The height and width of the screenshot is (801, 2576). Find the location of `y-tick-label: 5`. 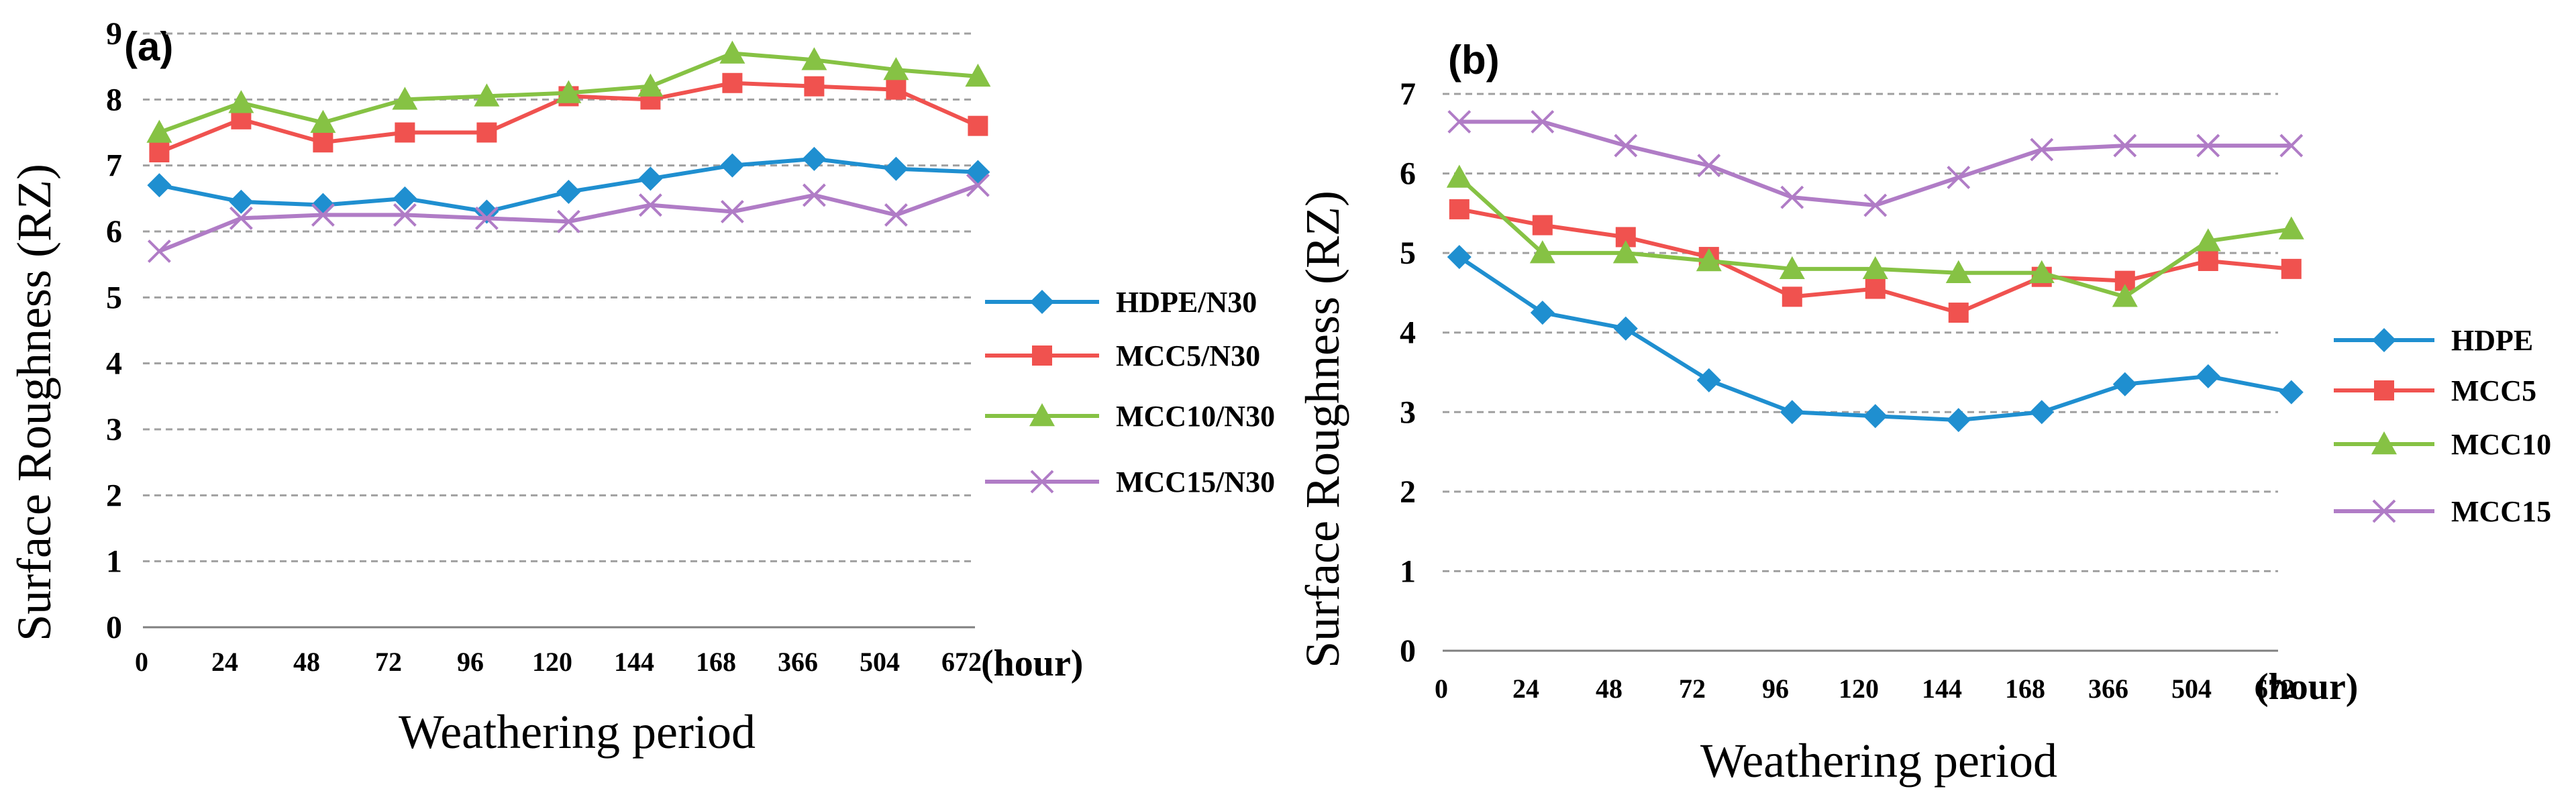

y-tick-label: 5 is located at coordinates (114, 297).